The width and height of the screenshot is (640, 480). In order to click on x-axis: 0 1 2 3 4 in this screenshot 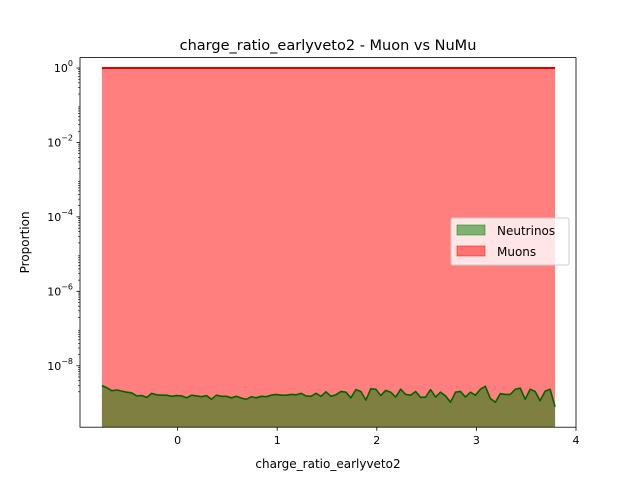, I will do `click(377, 437)`.